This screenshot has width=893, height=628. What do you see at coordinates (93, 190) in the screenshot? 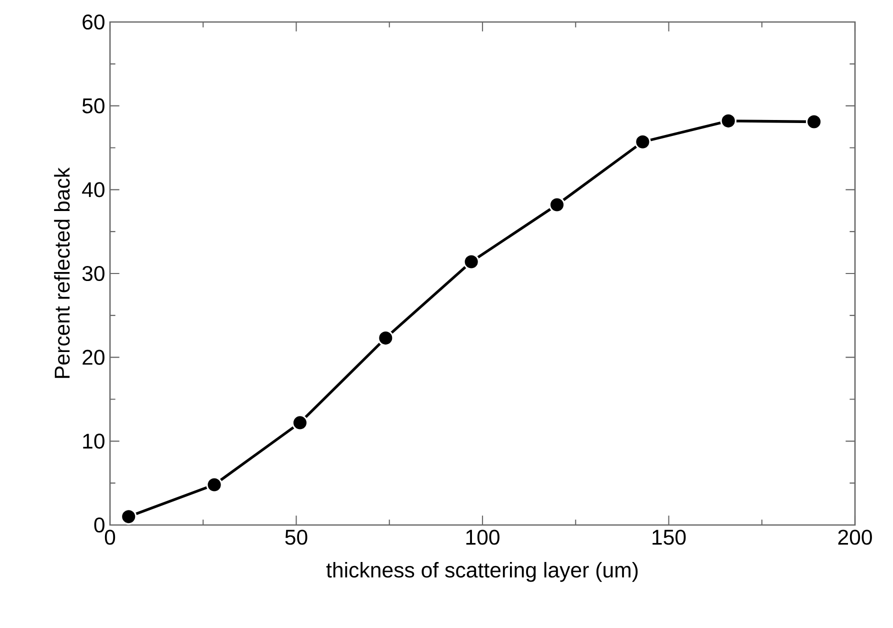
I see `y-tick-label: 40` at bounding box center [93, 190].